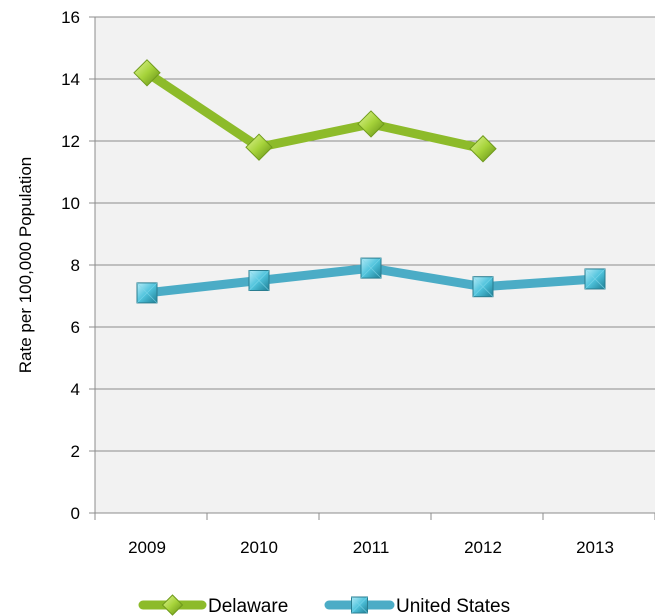 This screenshot has width=655, height=616. Describe the element at coordinates (75, 451) in the screenshot. I see `y-tick-label: 2` at that location.